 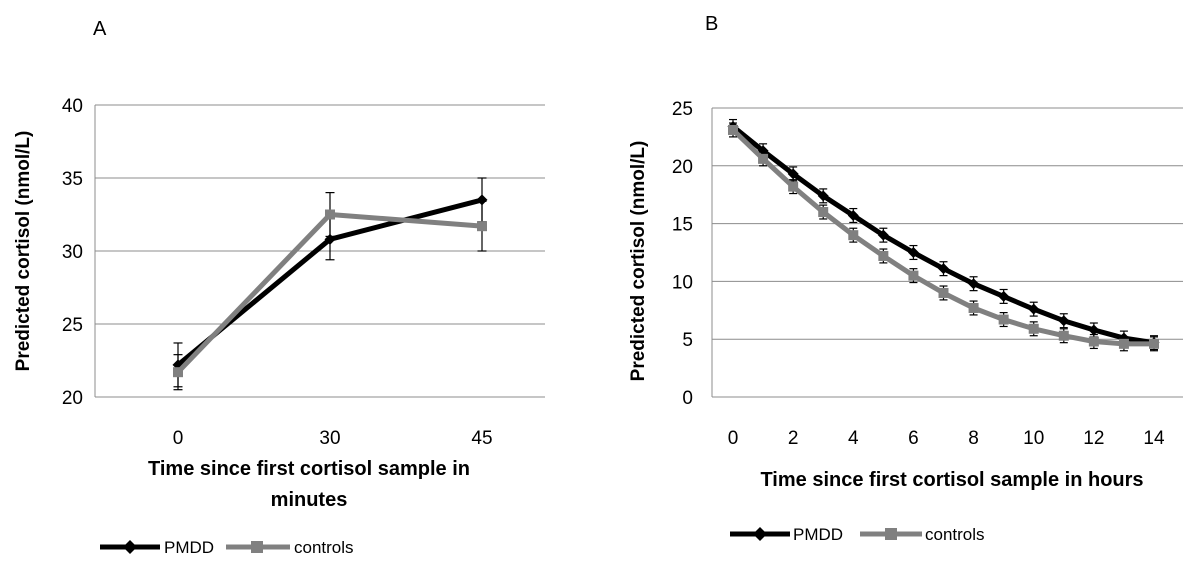 I want to click on panel-a-gridlines, so click(x=320, y=214).